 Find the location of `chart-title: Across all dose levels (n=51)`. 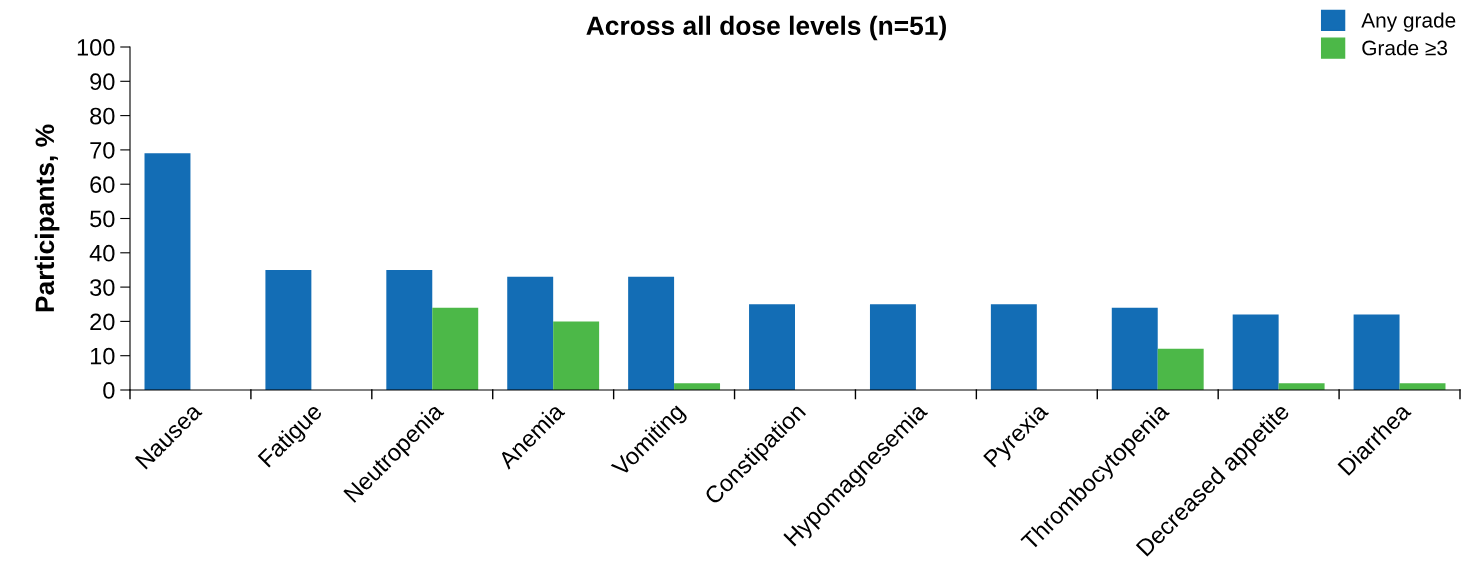

chart-title: Across all dose levels (n=51) is located at coordinates (766, 28).